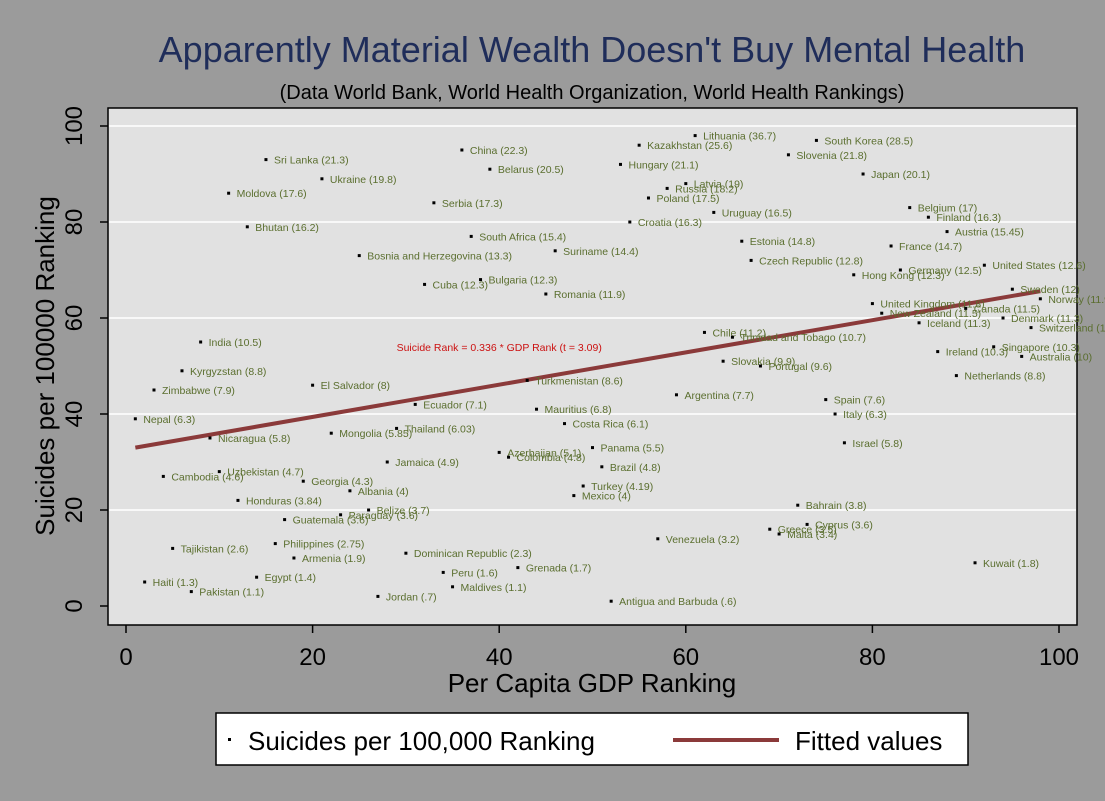 Image resolution: width=1105 pixels, height=801 pixels. What do you see at coordinates (578, 410) in the screenshot?
I see `data-point-label: Mauritius (6.8)` at bounding box center [578, 410].